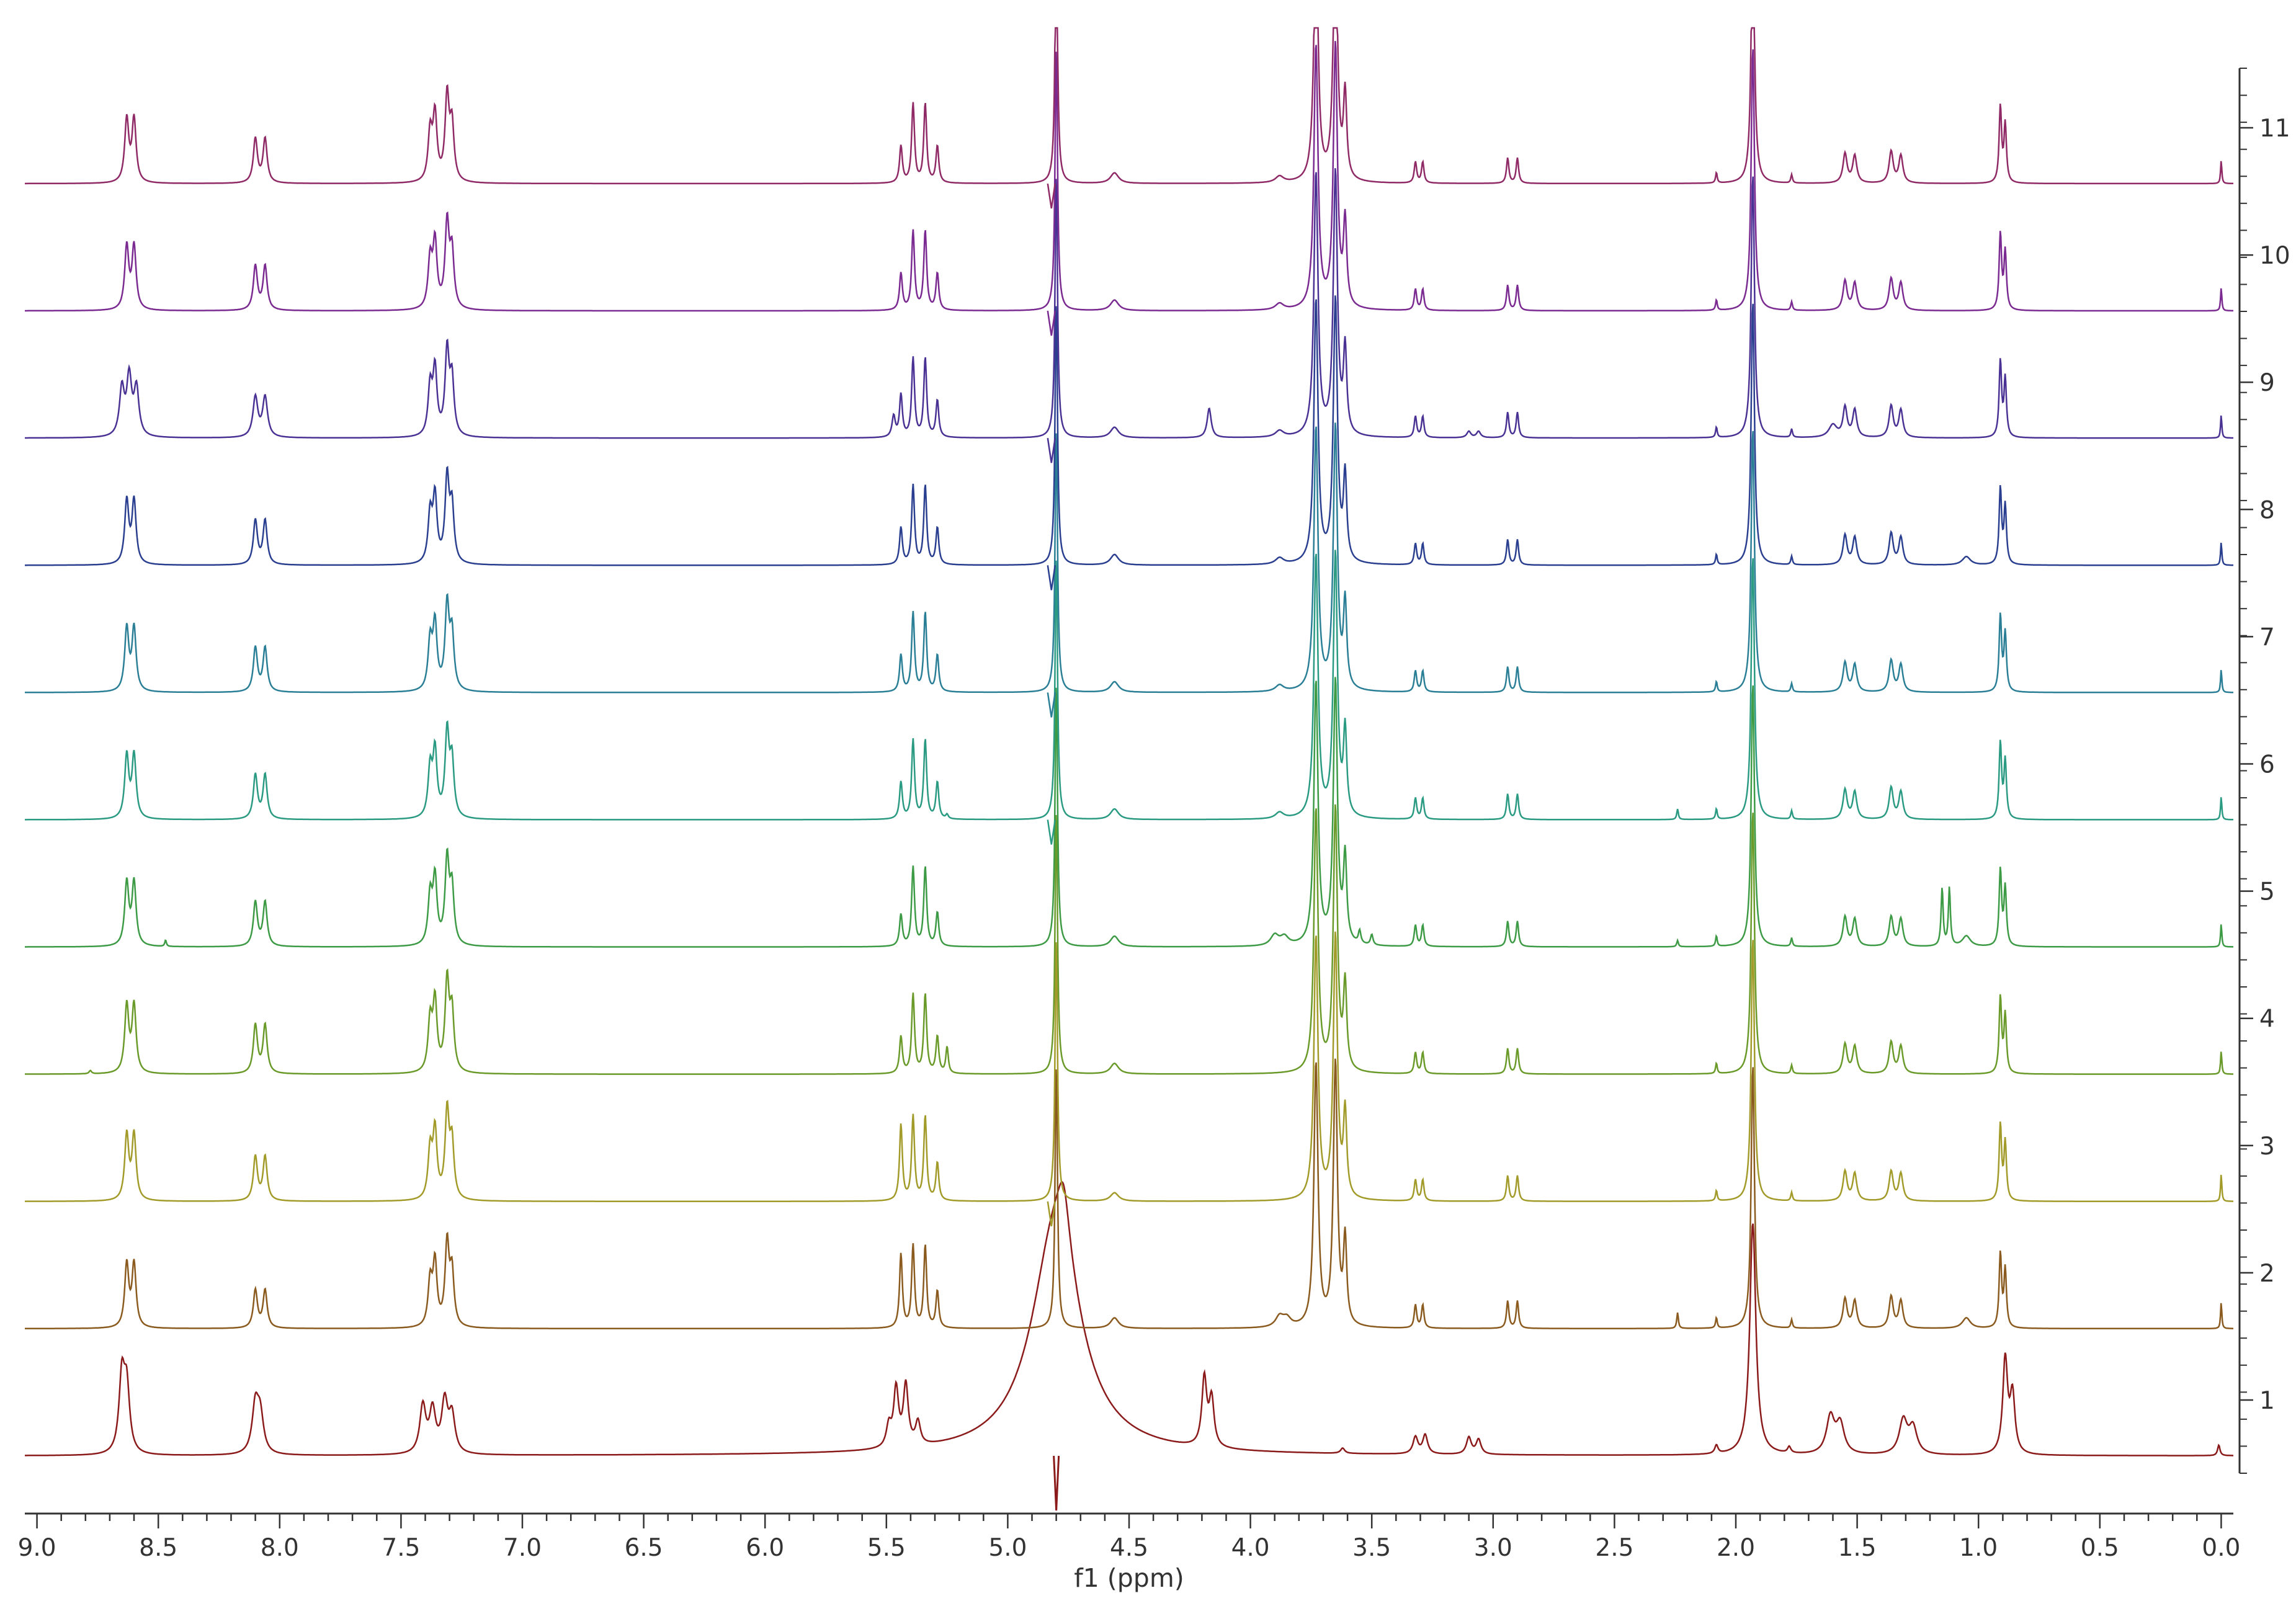 This screenshot has width=2296, height=1619. I want to click on x-tick-label: 4.5, so click(1129, 1548).